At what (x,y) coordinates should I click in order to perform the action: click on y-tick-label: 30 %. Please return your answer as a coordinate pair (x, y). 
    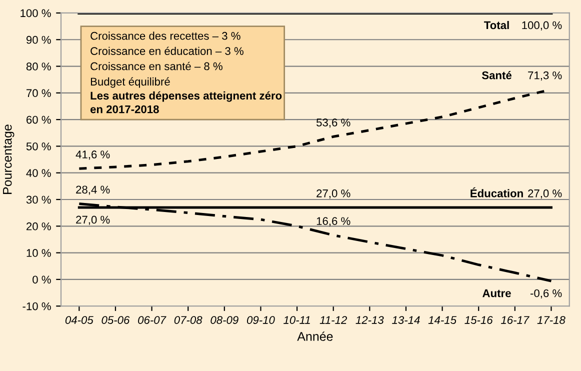
    Looking at the image, I should click on (38, 200).